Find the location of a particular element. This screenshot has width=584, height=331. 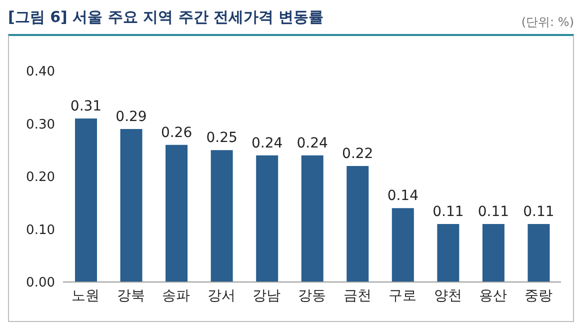

x-tick-label: 송파 is located at coordinates (176, 296).